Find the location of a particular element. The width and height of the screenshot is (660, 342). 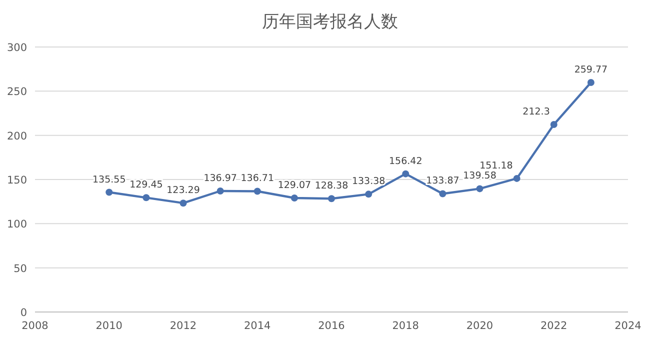

data-label: 128.38 is located at coordinates (331, 186).